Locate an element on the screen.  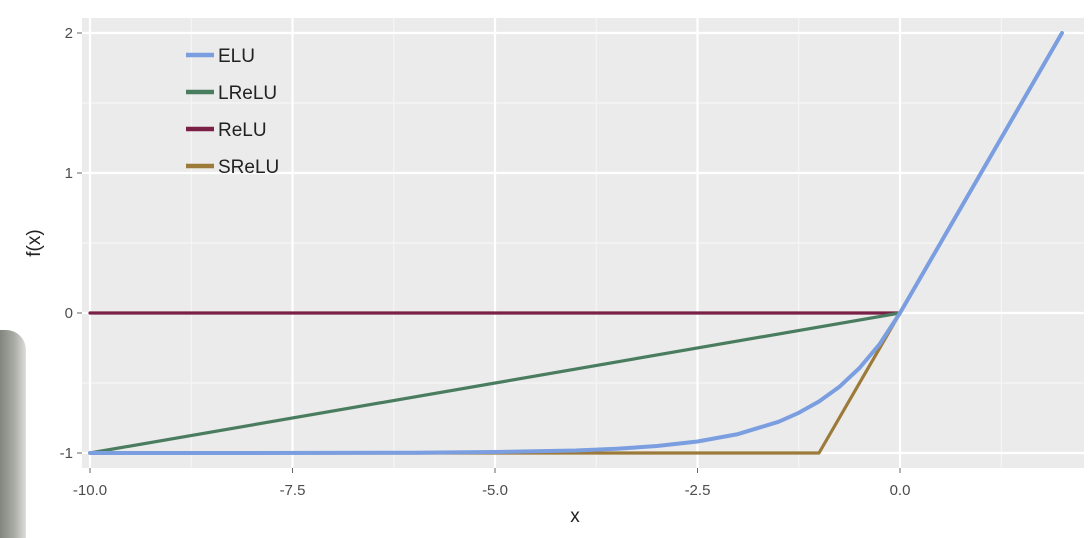
x-tick-label: -7.5 is located at coordinates (293, 490).